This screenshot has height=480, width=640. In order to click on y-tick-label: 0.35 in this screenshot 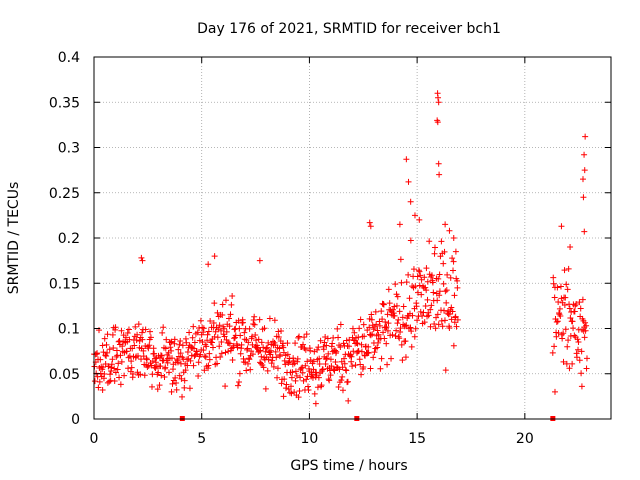, I will do `click(64, 103)`.